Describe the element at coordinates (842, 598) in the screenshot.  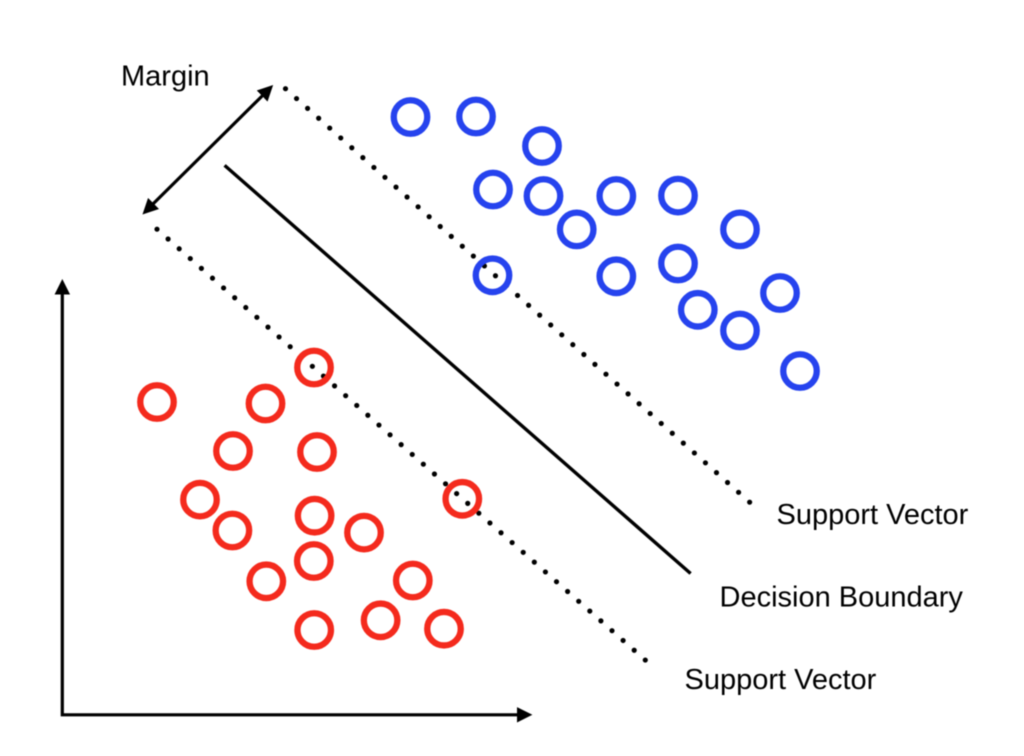
I see `svg-text: Decision Boundary` at that location.